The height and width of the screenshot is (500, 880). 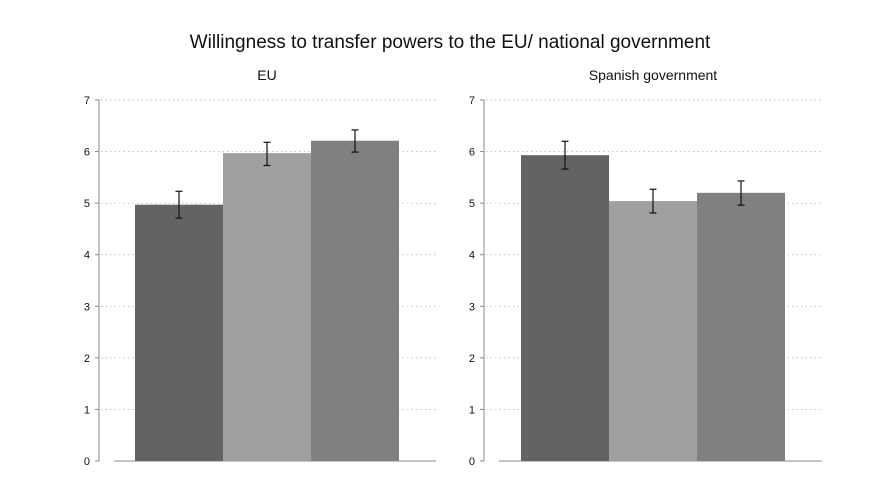 I want to click on panel-title: EU, so click(x=266, y=75).